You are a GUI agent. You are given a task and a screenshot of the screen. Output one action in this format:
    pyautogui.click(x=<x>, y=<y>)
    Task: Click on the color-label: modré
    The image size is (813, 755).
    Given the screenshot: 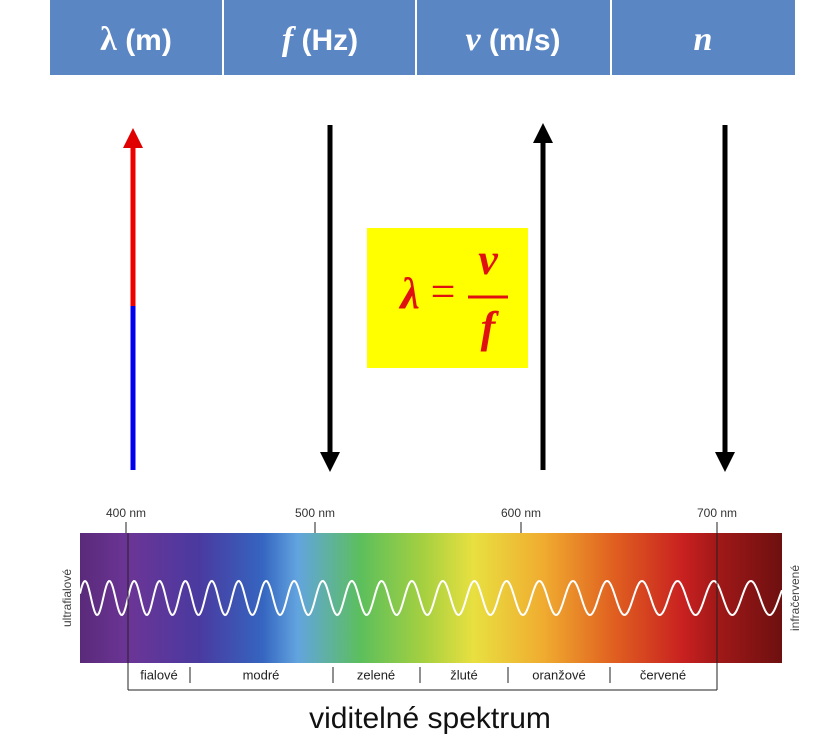 What is the action you would take?
    pyautogui.click(x=261, y=674)
    